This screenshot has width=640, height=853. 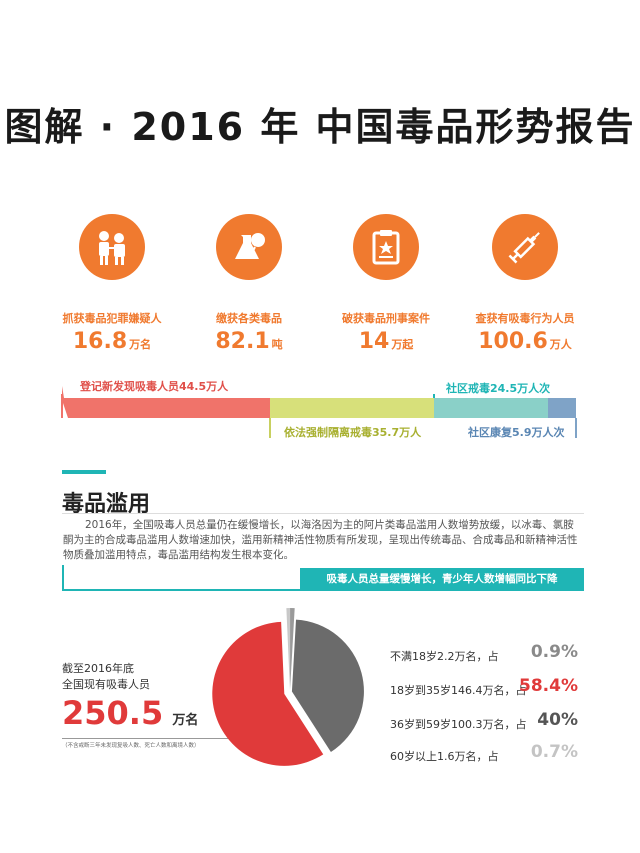 I want to click on syringe-icon, so click(x=525, y=247).